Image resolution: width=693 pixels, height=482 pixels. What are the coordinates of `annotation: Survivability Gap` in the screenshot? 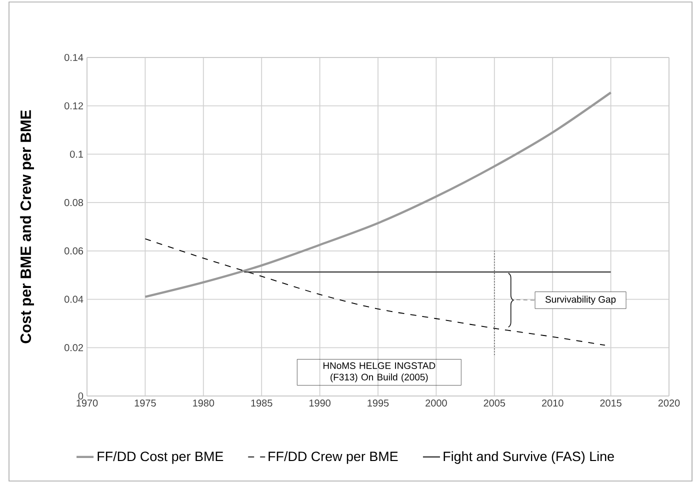 It's located at (580, 300).